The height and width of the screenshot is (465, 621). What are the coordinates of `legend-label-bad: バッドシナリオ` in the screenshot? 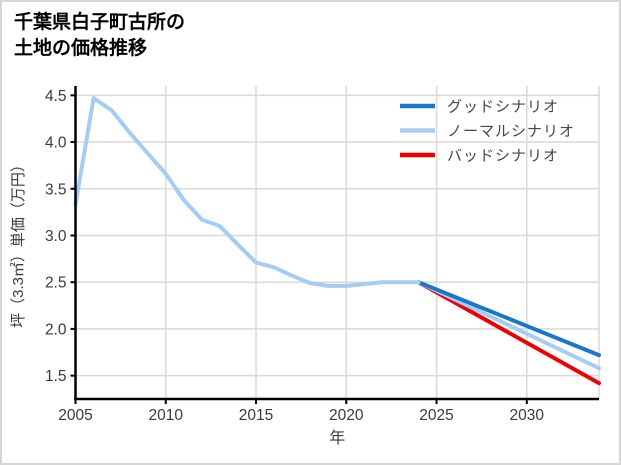 It's located at (503, 156).